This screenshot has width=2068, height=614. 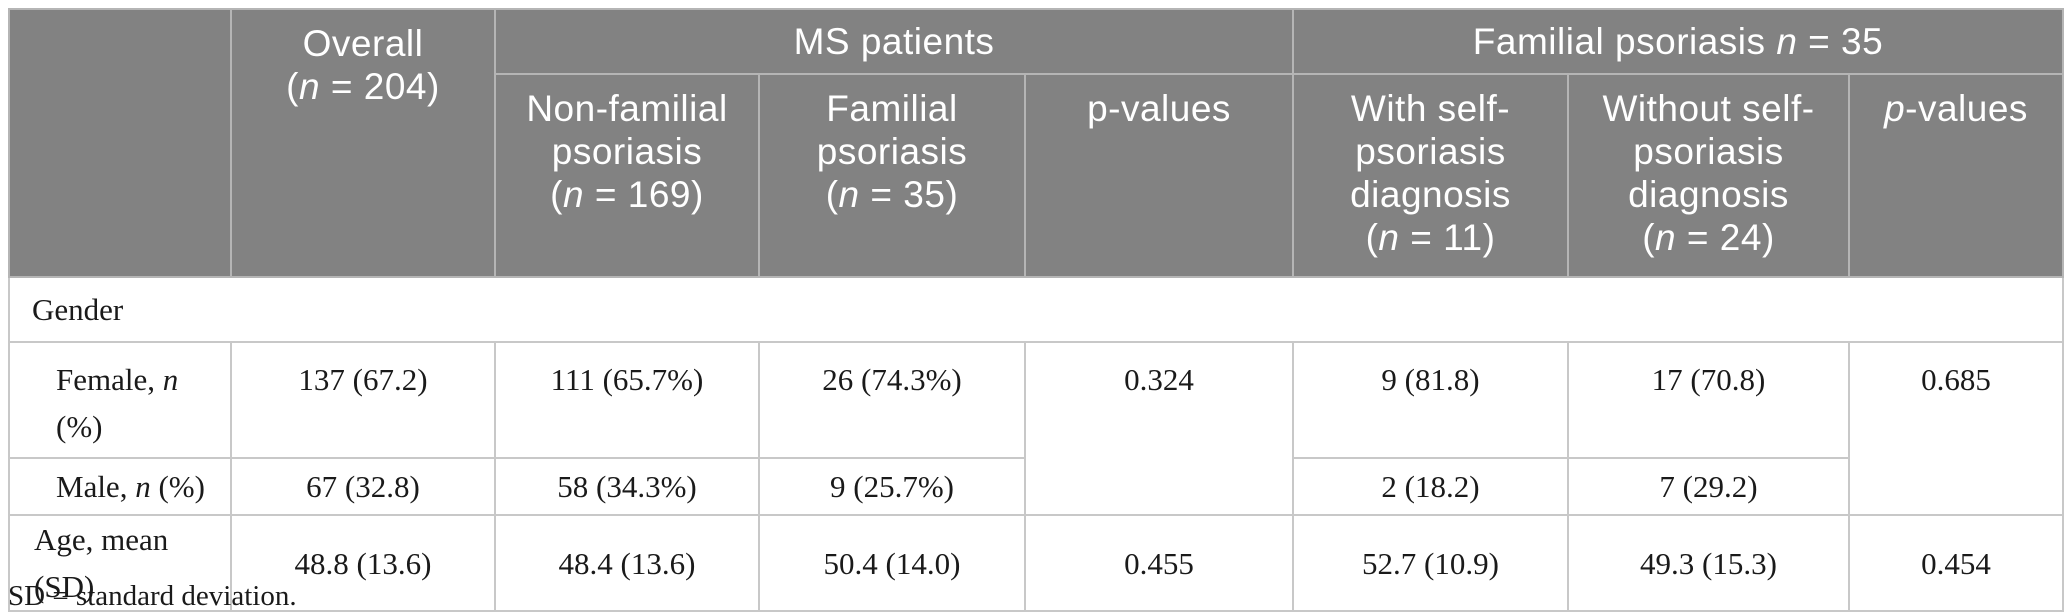 I want to click on gender-section-label: Gender, so click(x=1036, y=309).